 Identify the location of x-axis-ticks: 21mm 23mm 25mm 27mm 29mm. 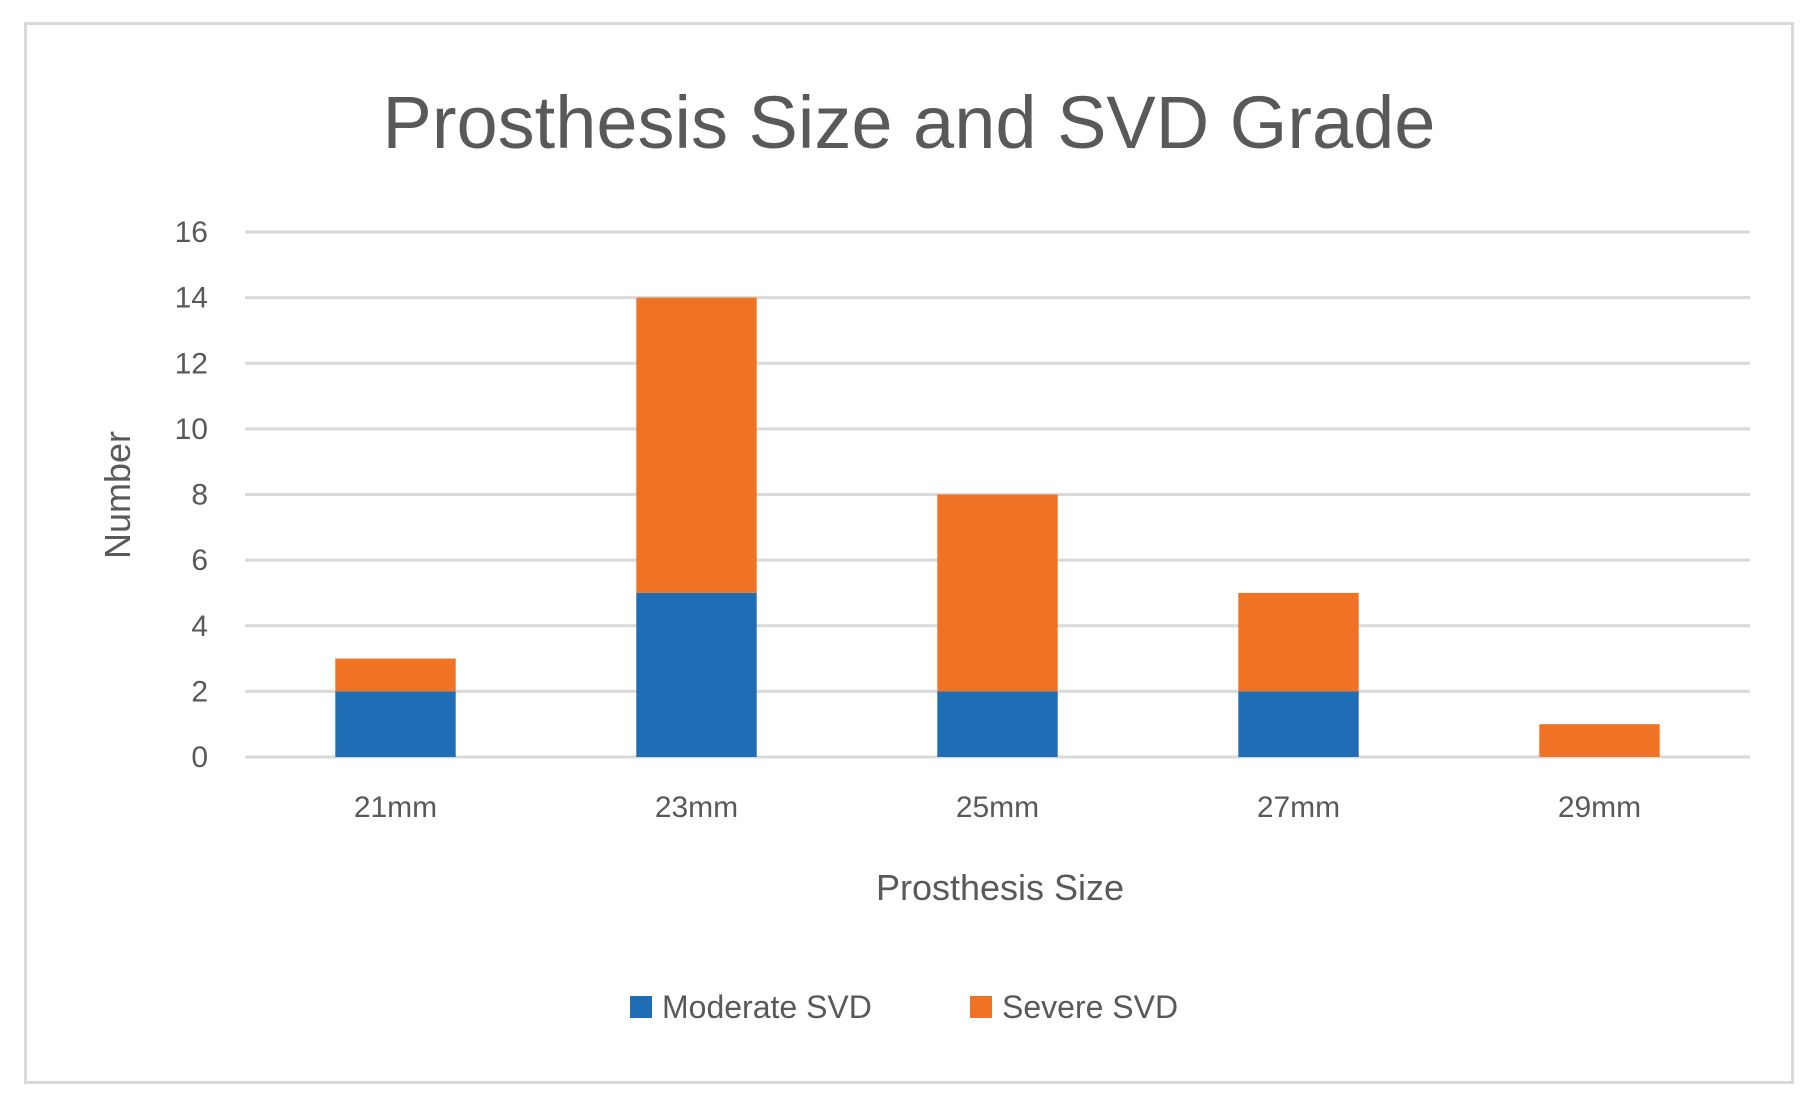
(997, 807).